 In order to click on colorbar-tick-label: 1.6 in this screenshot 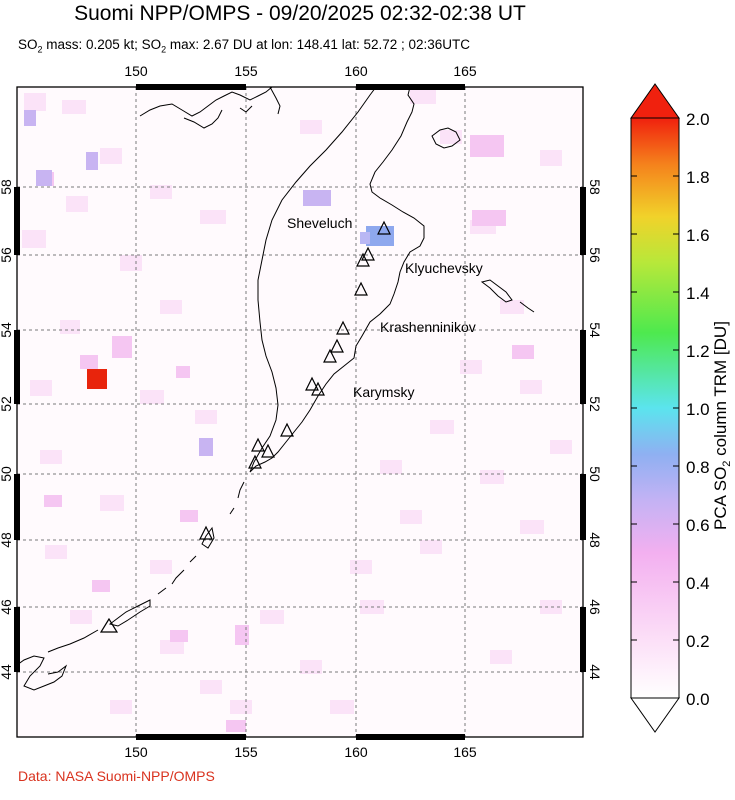, I will do `click(698, 235)`.